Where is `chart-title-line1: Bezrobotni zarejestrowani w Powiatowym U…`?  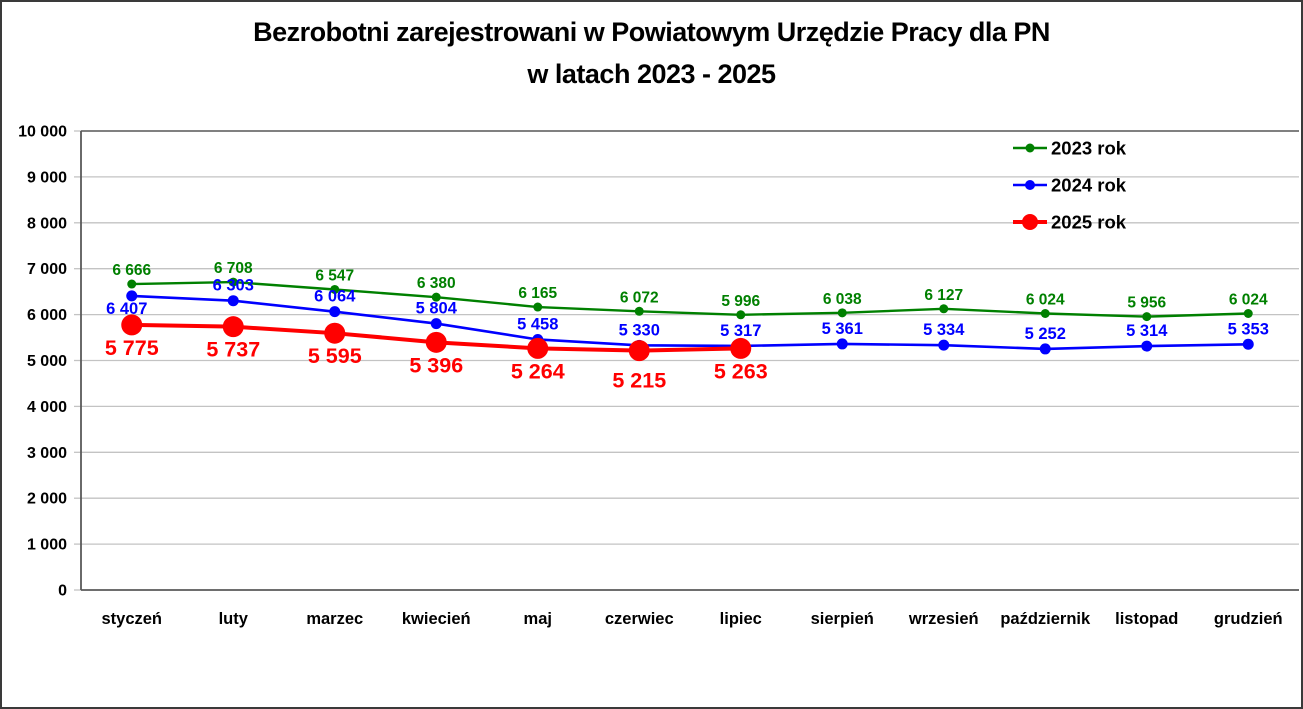
chart-title-line1: Bezrobotni zarejestrowani w Powiatowym U… is located at coordinates (651, 32).